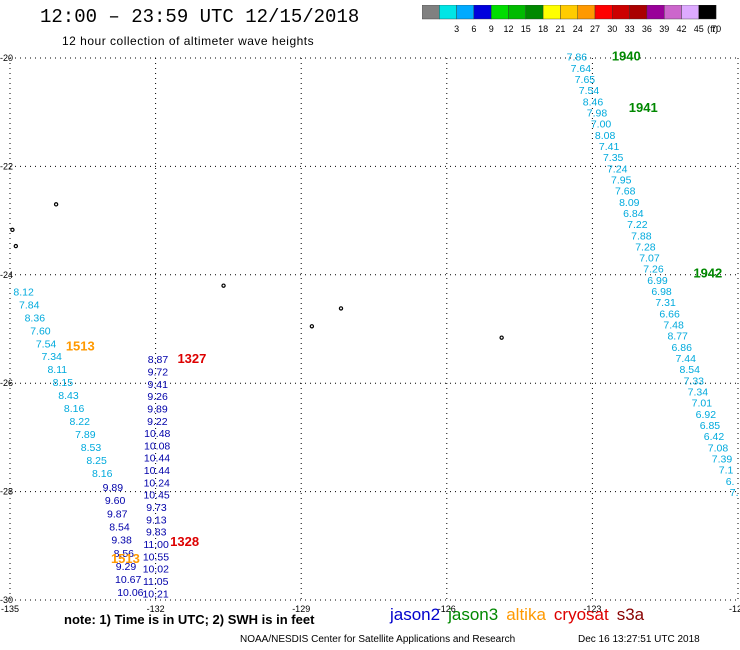 The height and width of the screenshot is (650, 740). I want to click on map-title: 12:00 – 23:59 UTC 12/15/2018, so click(200, 17).